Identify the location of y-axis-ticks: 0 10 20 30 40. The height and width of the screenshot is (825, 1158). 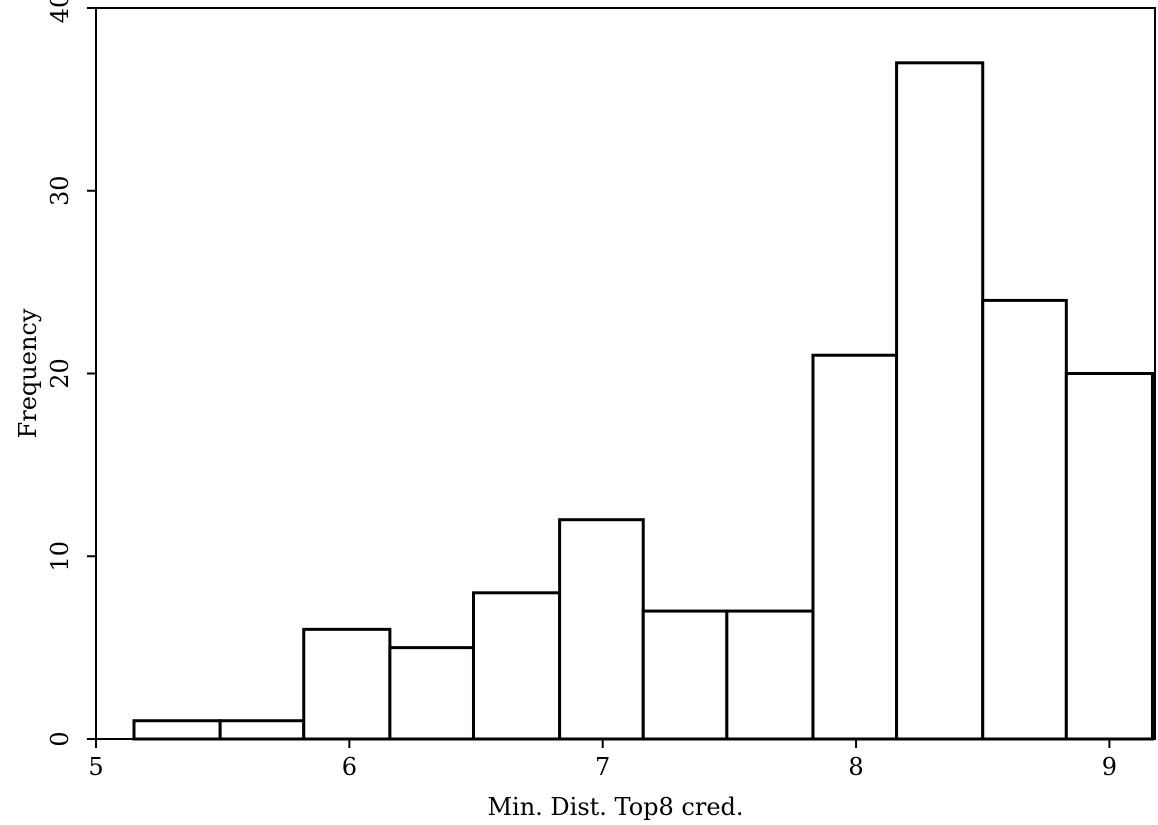
(71, 373).